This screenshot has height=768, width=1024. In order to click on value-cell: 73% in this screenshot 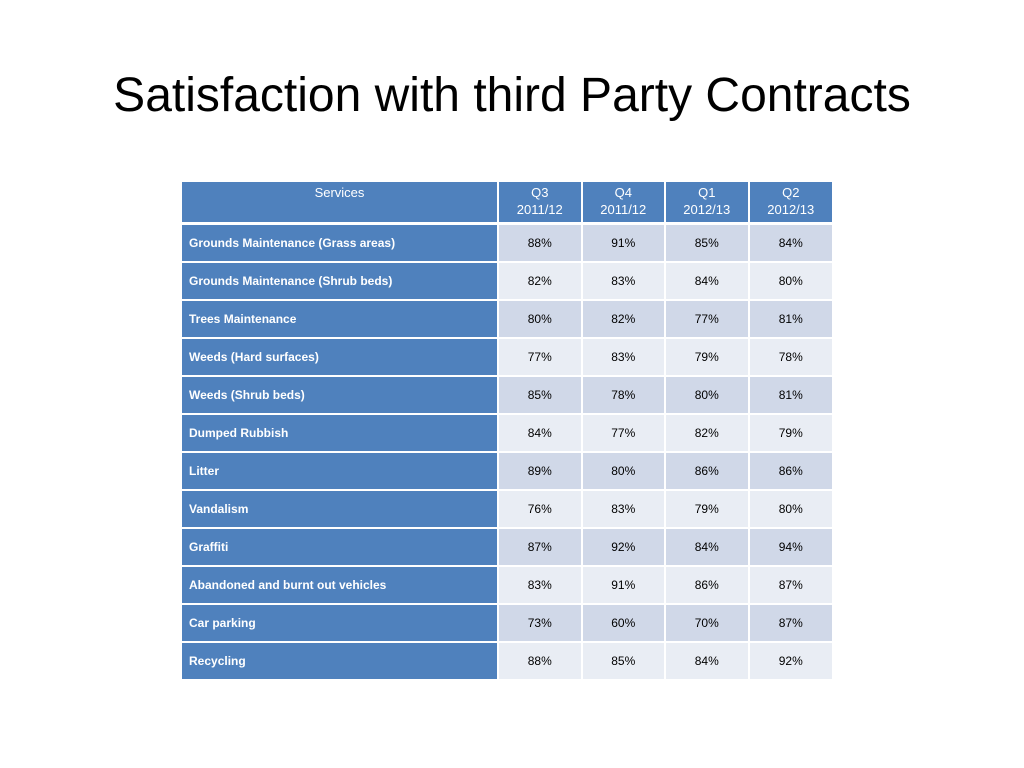, I will do `click(540, 623)`.